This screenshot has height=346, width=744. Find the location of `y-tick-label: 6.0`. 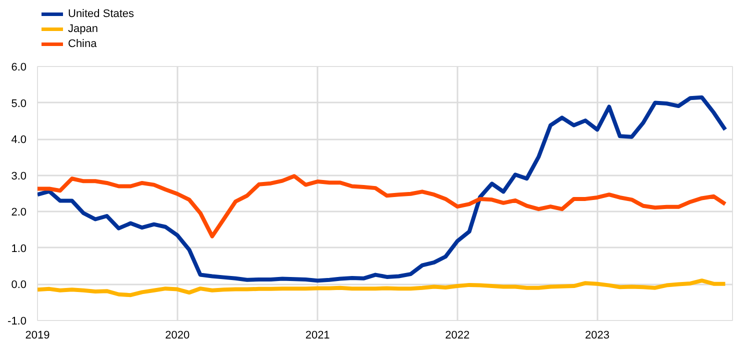

y-tick-label: 6.0 is located at coordinates (19, 68).